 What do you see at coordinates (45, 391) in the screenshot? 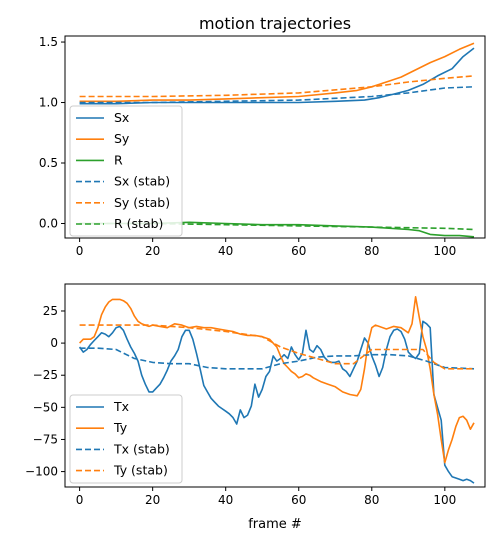
I see `bottom-chart-yticks: −100 −75 −50 −25 0 25` at bounding box center [45, 391].